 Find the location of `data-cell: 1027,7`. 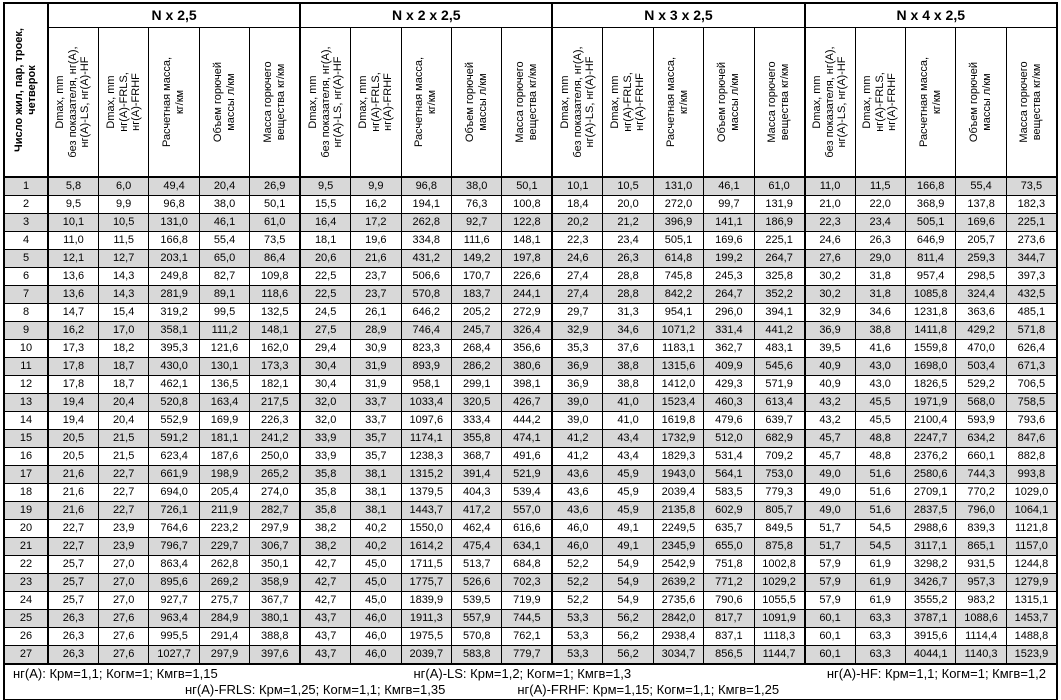

data-cell: 1027,7 is located at coordinates (174, 655).